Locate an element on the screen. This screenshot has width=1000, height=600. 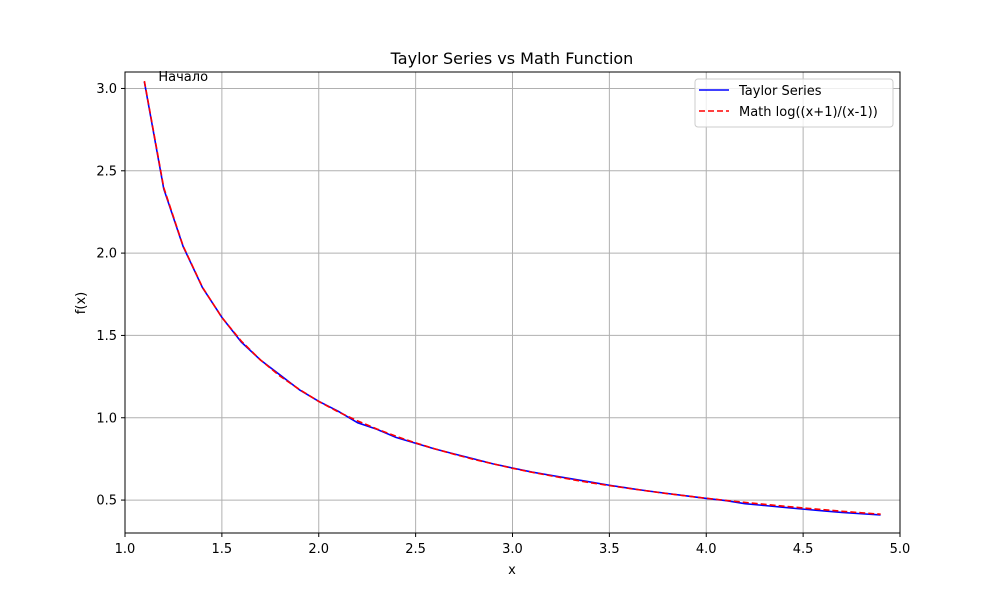
x-tick-label: 3.5 is located at coordinates (609, 549).